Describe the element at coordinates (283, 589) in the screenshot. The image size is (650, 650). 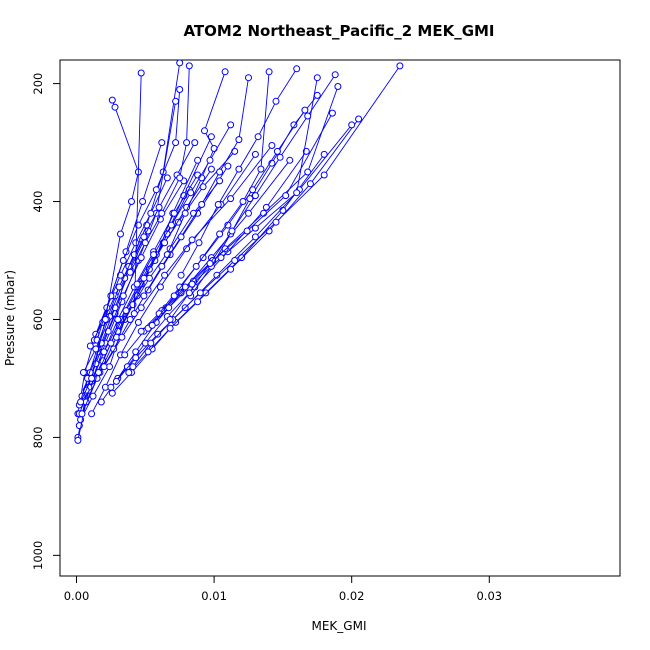
I see `x-axis: 0.00 0.01 0.02 0.03` at that location.